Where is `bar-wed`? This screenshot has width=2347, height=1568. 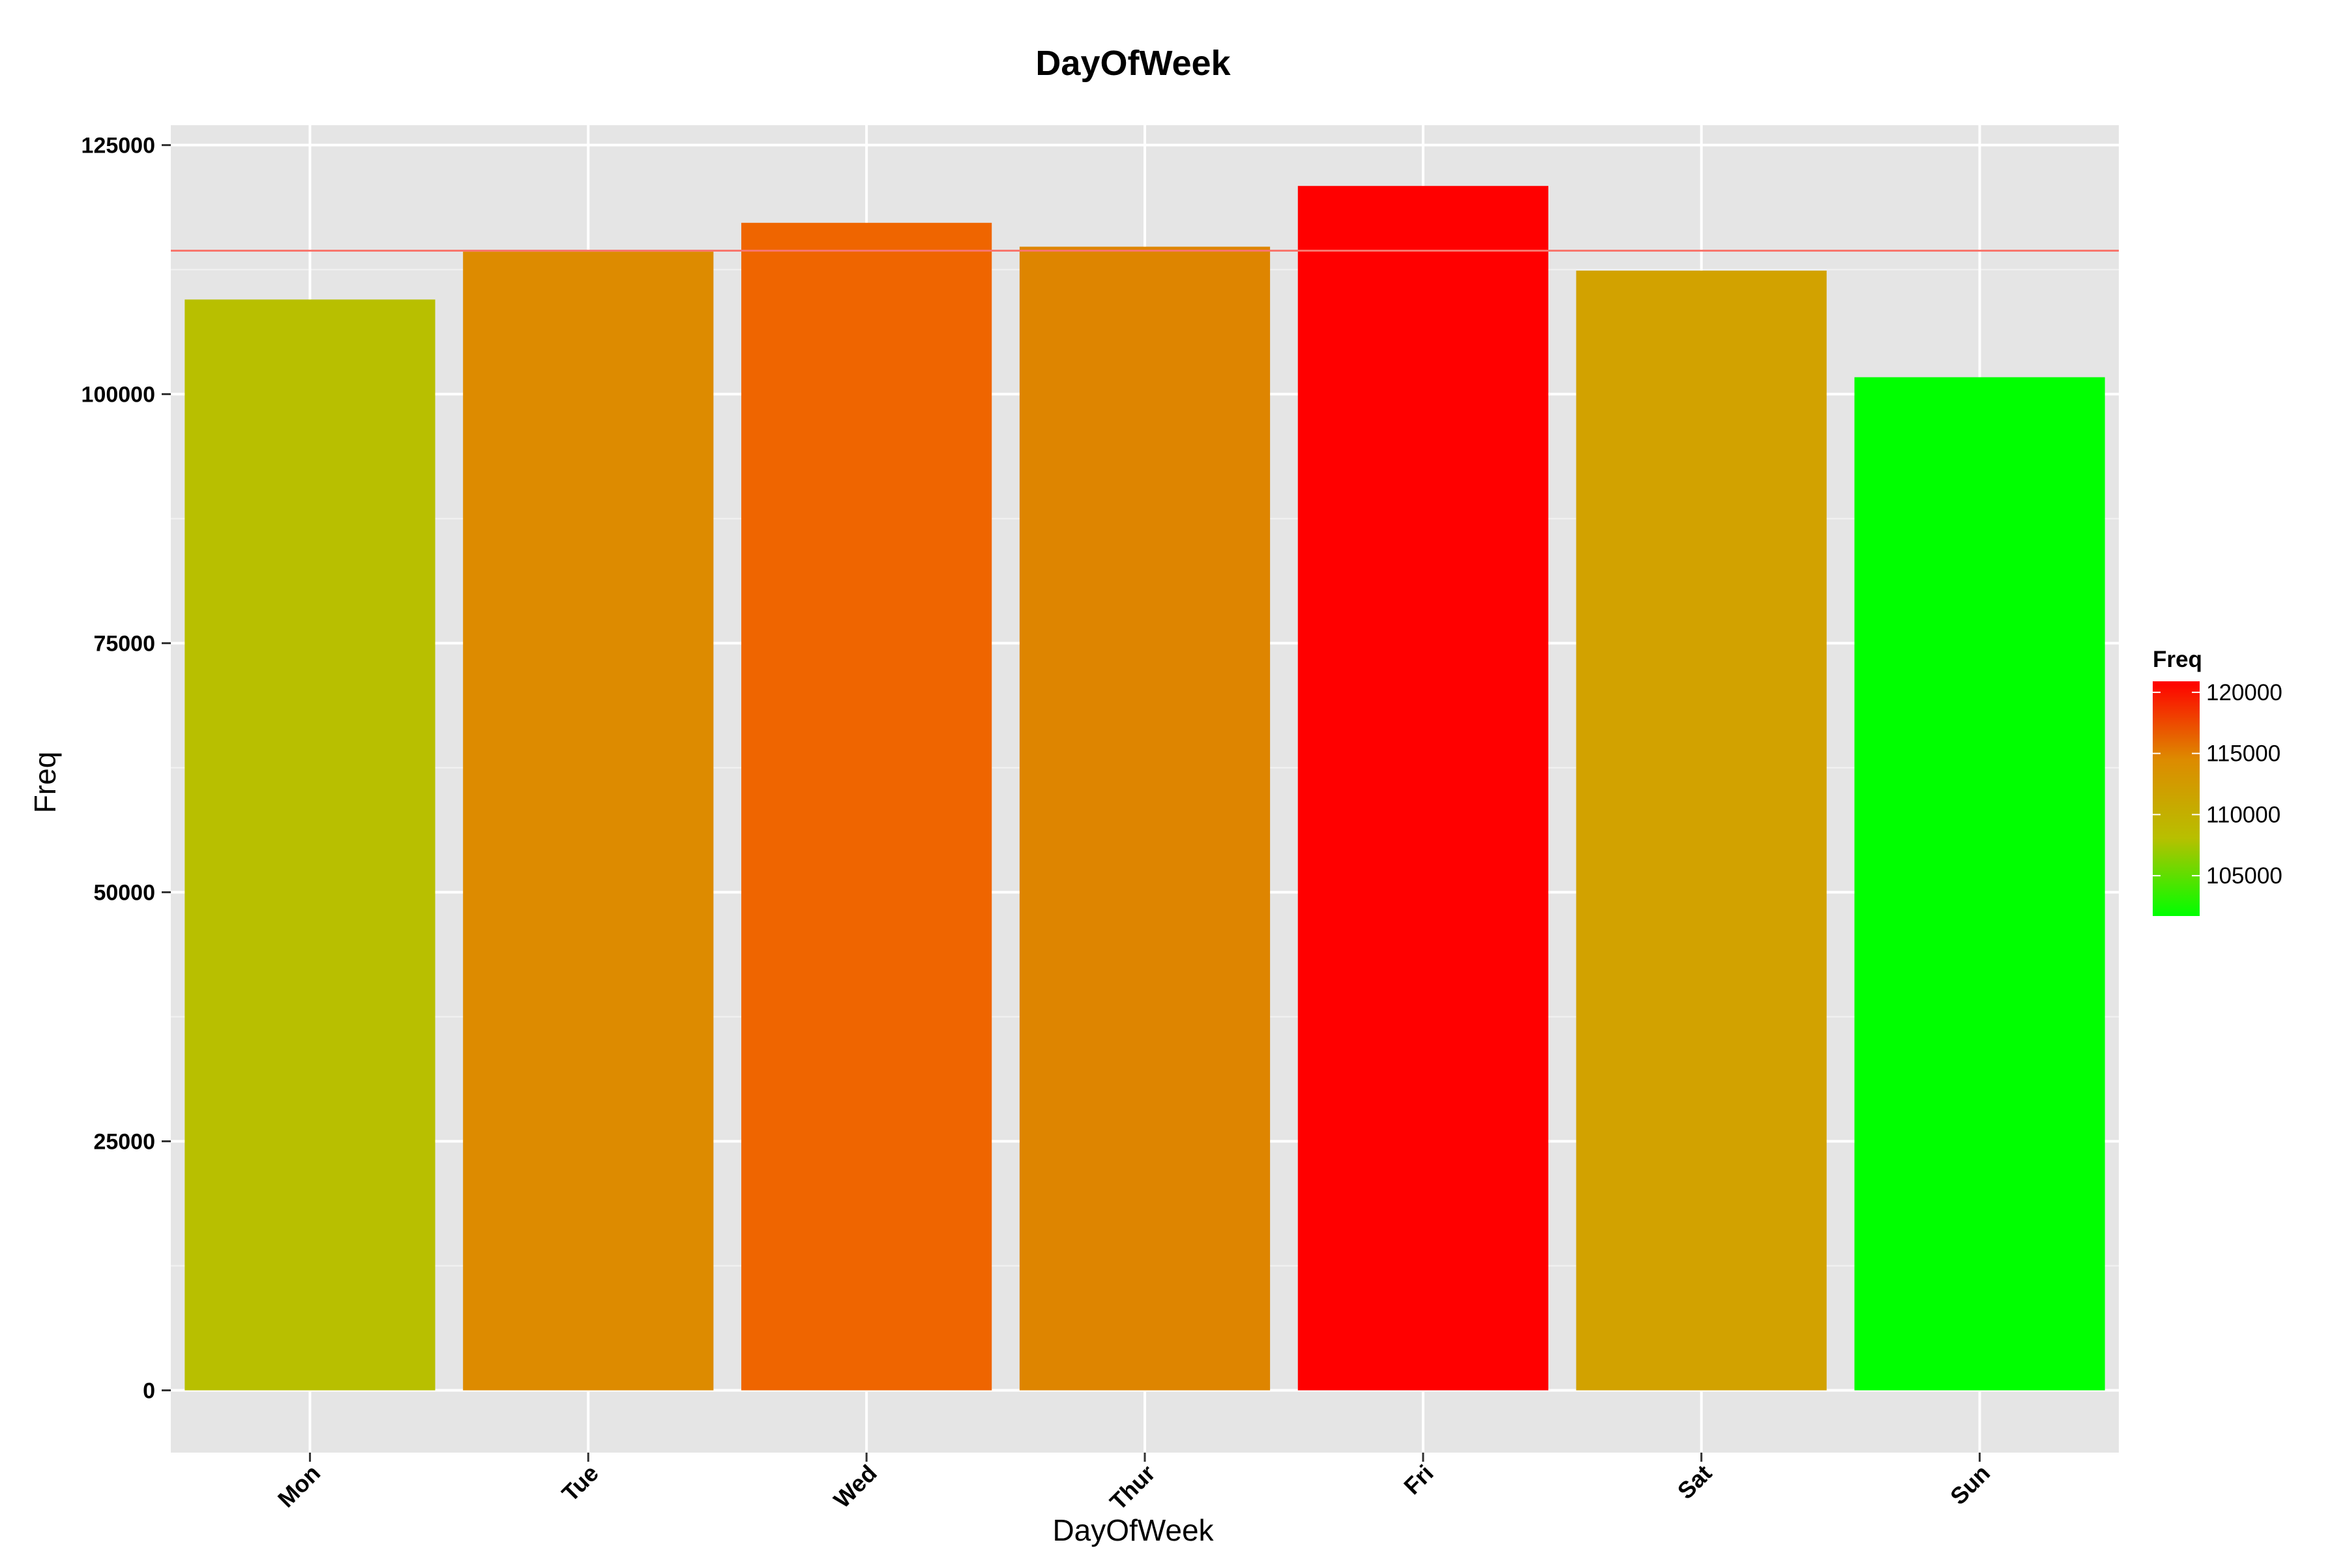
bar-wed is located at coordinates (866, 807).